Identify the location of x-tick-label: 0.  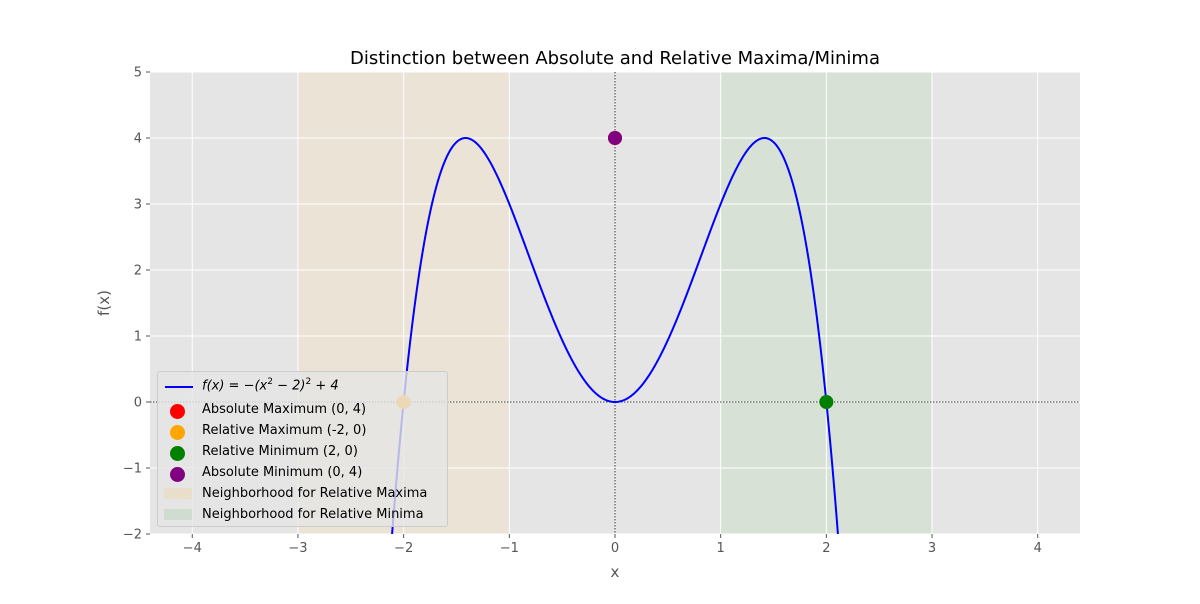
(615, 548).